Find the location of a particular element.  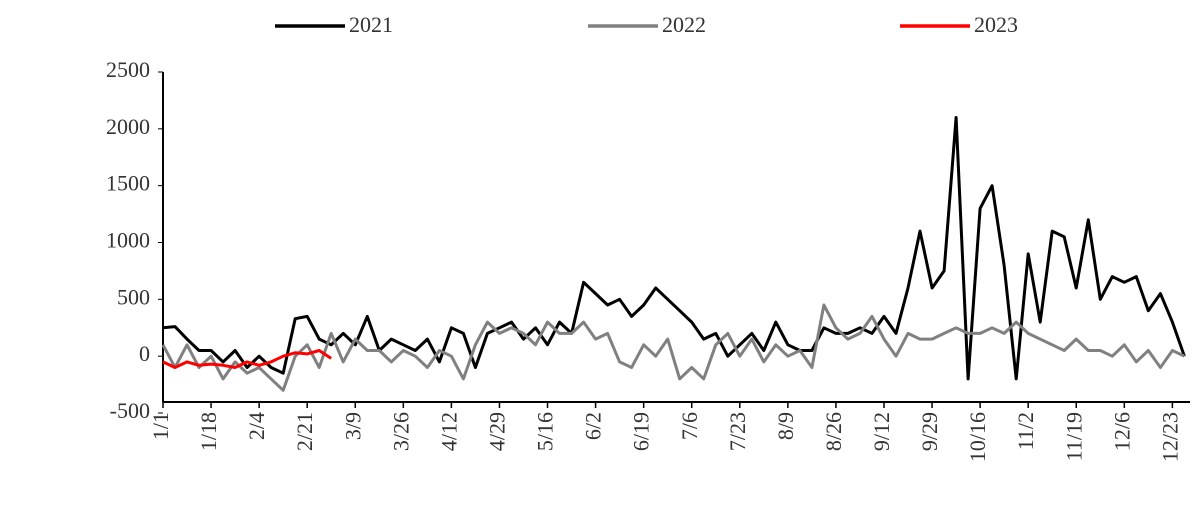

x-tick-label: 7/23 is located at coordinates (737, 431).